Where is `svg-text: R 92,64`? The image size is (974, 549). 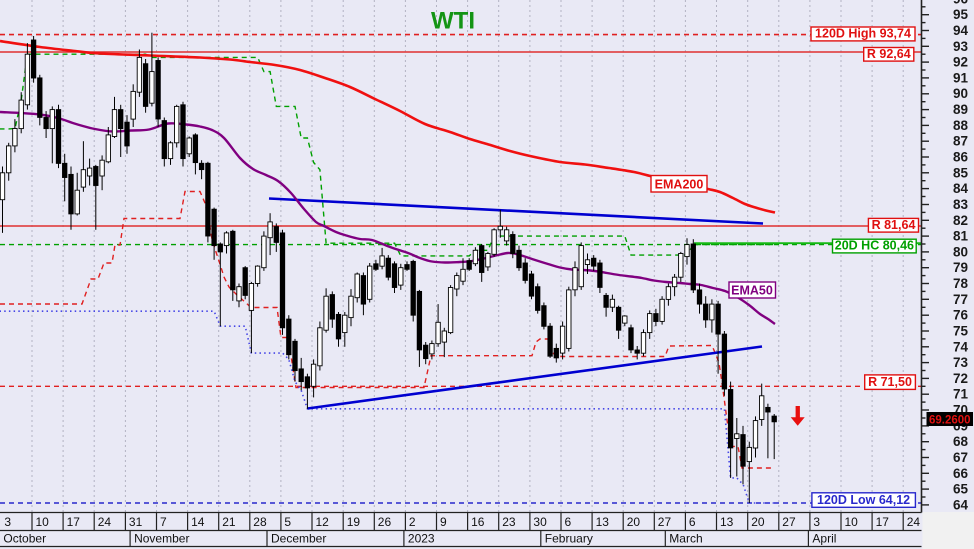
svg-text: R 92,64 is located at coordinates (889, 54).